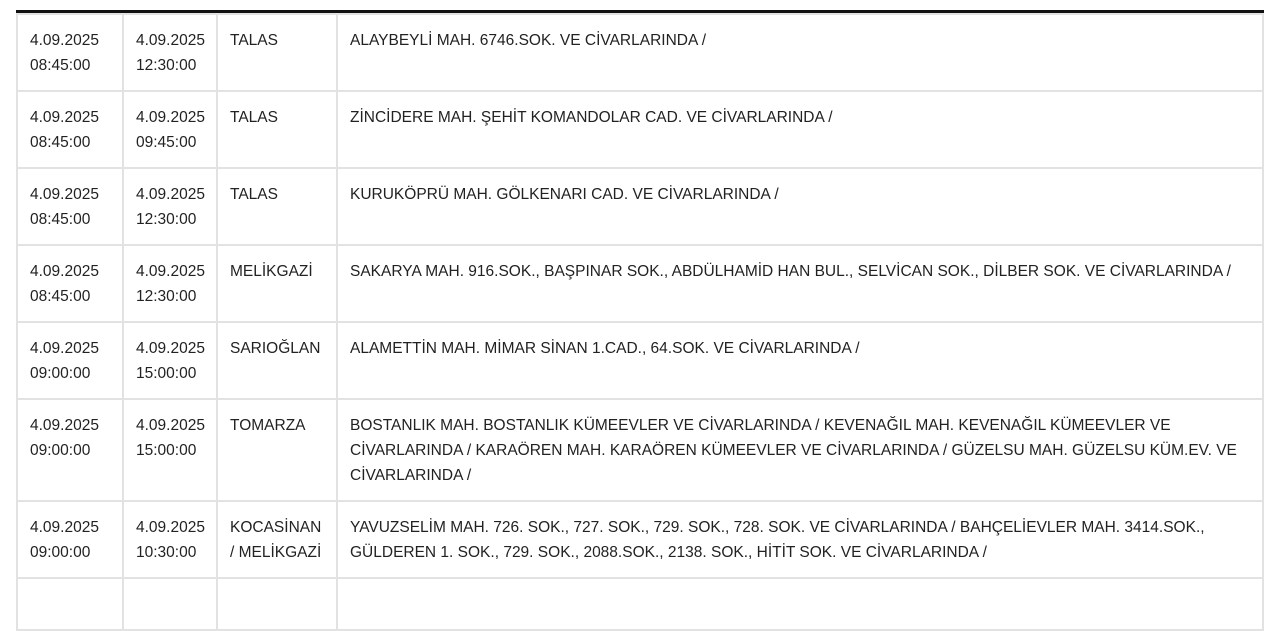  What do you see at coordinates (170, 539) in the screenshot?
I see `end-cell: 4.09.2025 10:30:00` at bounding box center [170, 539].